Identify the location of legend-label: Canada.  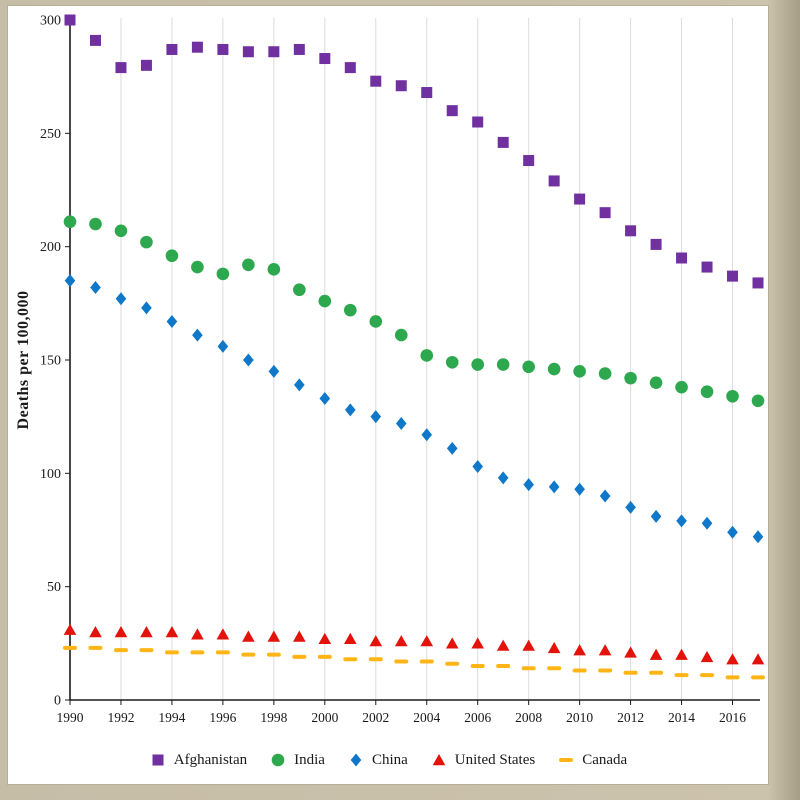
(605, 759).